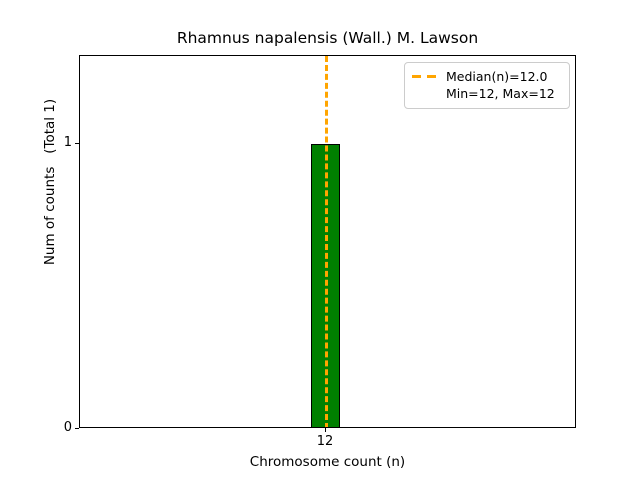 This screenshot has width=640, height=480. I want to click on ytick-label-1: 1, so click(67, 142).